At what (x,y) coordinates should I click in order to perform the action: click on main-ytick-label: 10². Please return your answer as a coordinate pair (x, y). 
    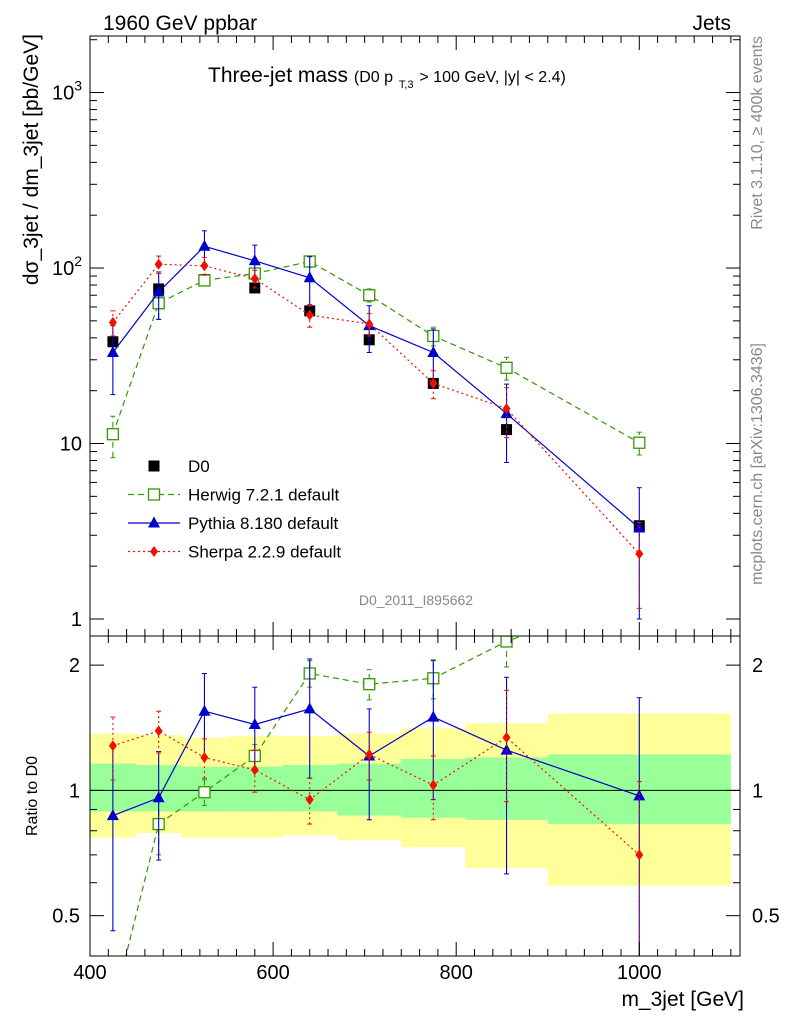
    Looking at the image, I should click on (67, 266).